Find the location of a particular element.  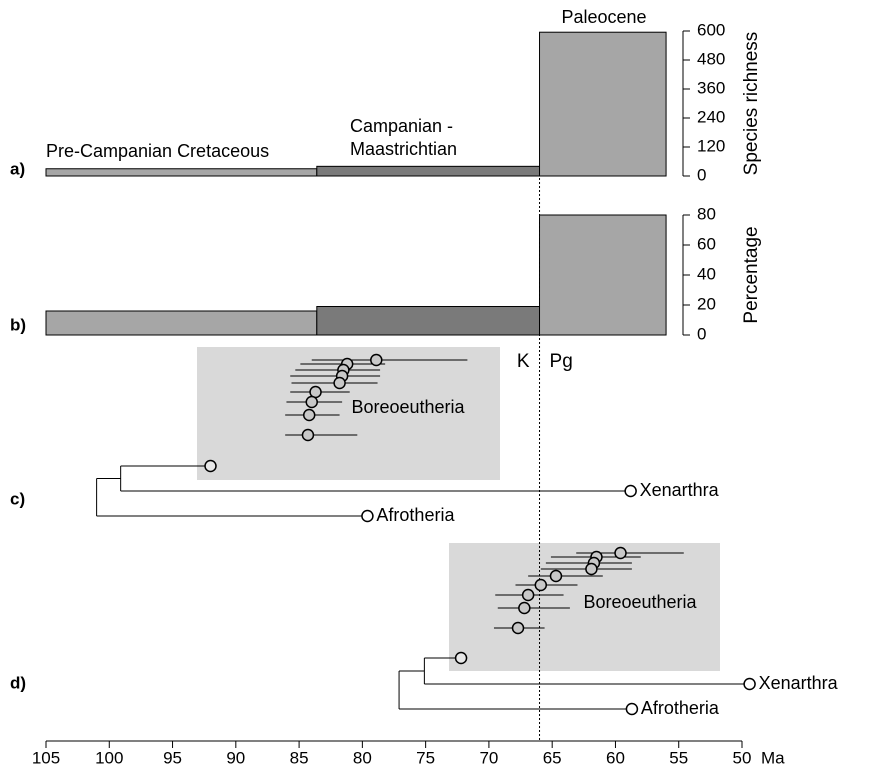

y-tick-label: 20 is located at coordinates (706, 303).